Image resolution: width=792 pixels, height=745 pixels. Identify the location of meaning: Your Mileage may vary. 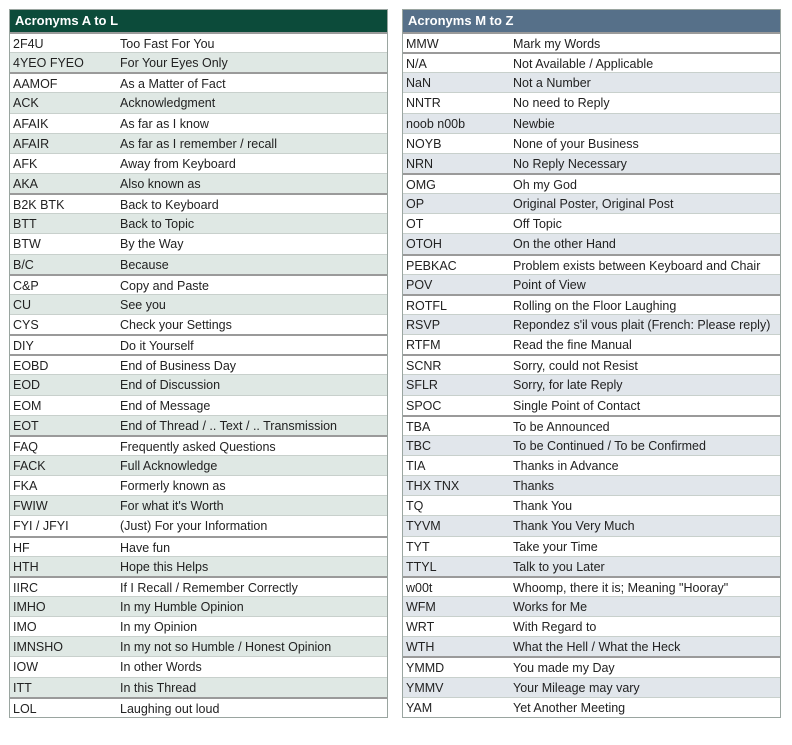
(576, 687).